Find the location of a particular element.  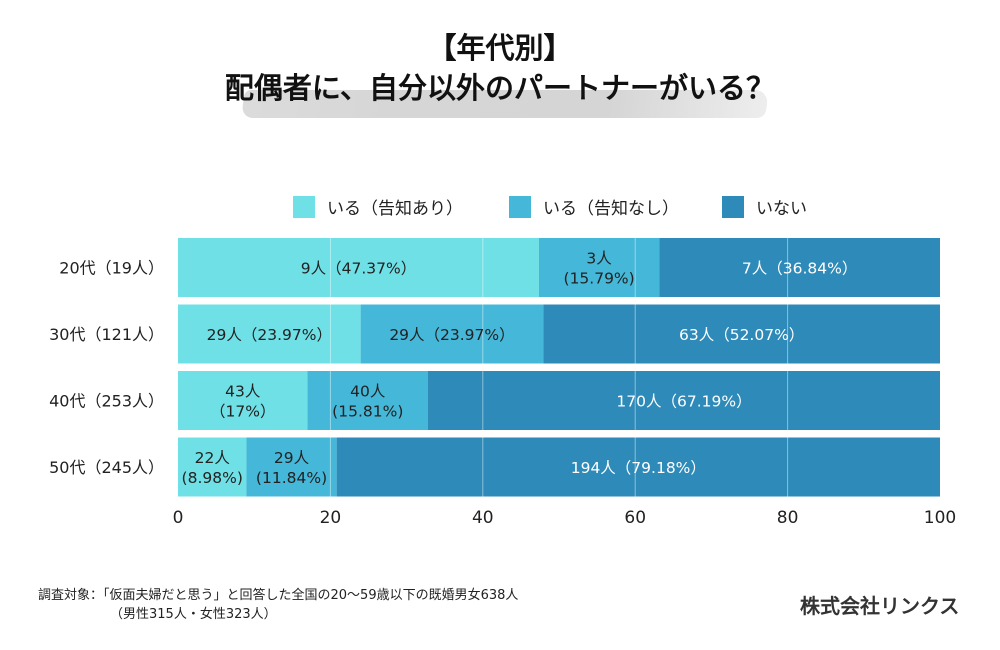

data-label: (8.98%) is located at coordinates (212, 478).